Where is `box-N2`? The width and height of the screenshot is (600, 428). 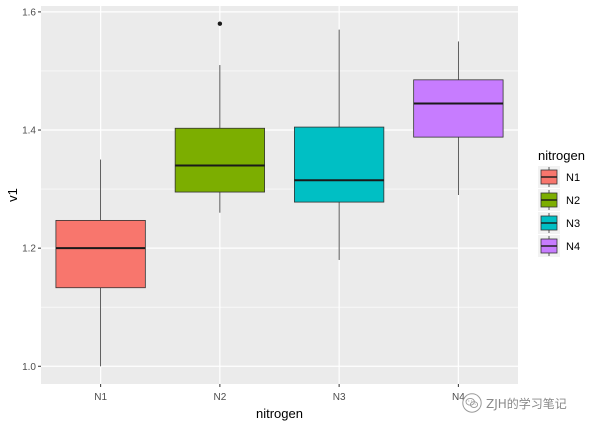 box-N2 is located at coordinates (219, 117).